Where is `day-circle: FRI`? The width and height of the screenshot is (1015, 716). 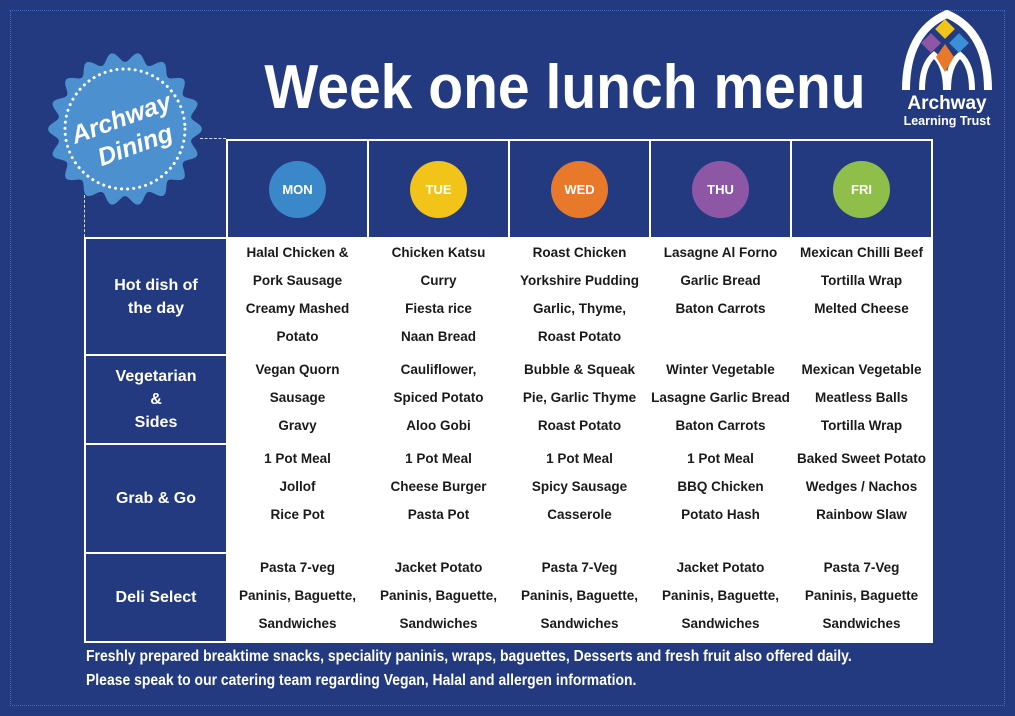 day-circle: FRI is located at coordinates (861, 189).